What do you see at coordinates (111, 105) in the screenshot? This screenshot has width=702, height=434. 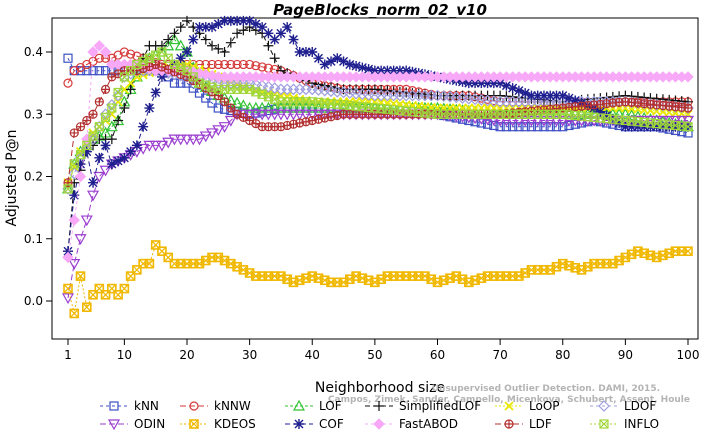 I see `data-point-ldof` at bounding box center [111, 105].